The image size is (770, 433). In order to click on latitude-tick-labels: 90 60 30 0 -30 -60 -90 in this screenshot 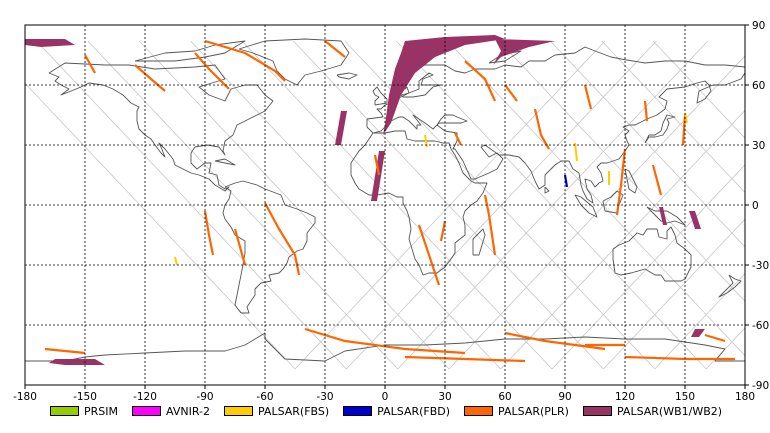, I will do `click(760, 206)`.